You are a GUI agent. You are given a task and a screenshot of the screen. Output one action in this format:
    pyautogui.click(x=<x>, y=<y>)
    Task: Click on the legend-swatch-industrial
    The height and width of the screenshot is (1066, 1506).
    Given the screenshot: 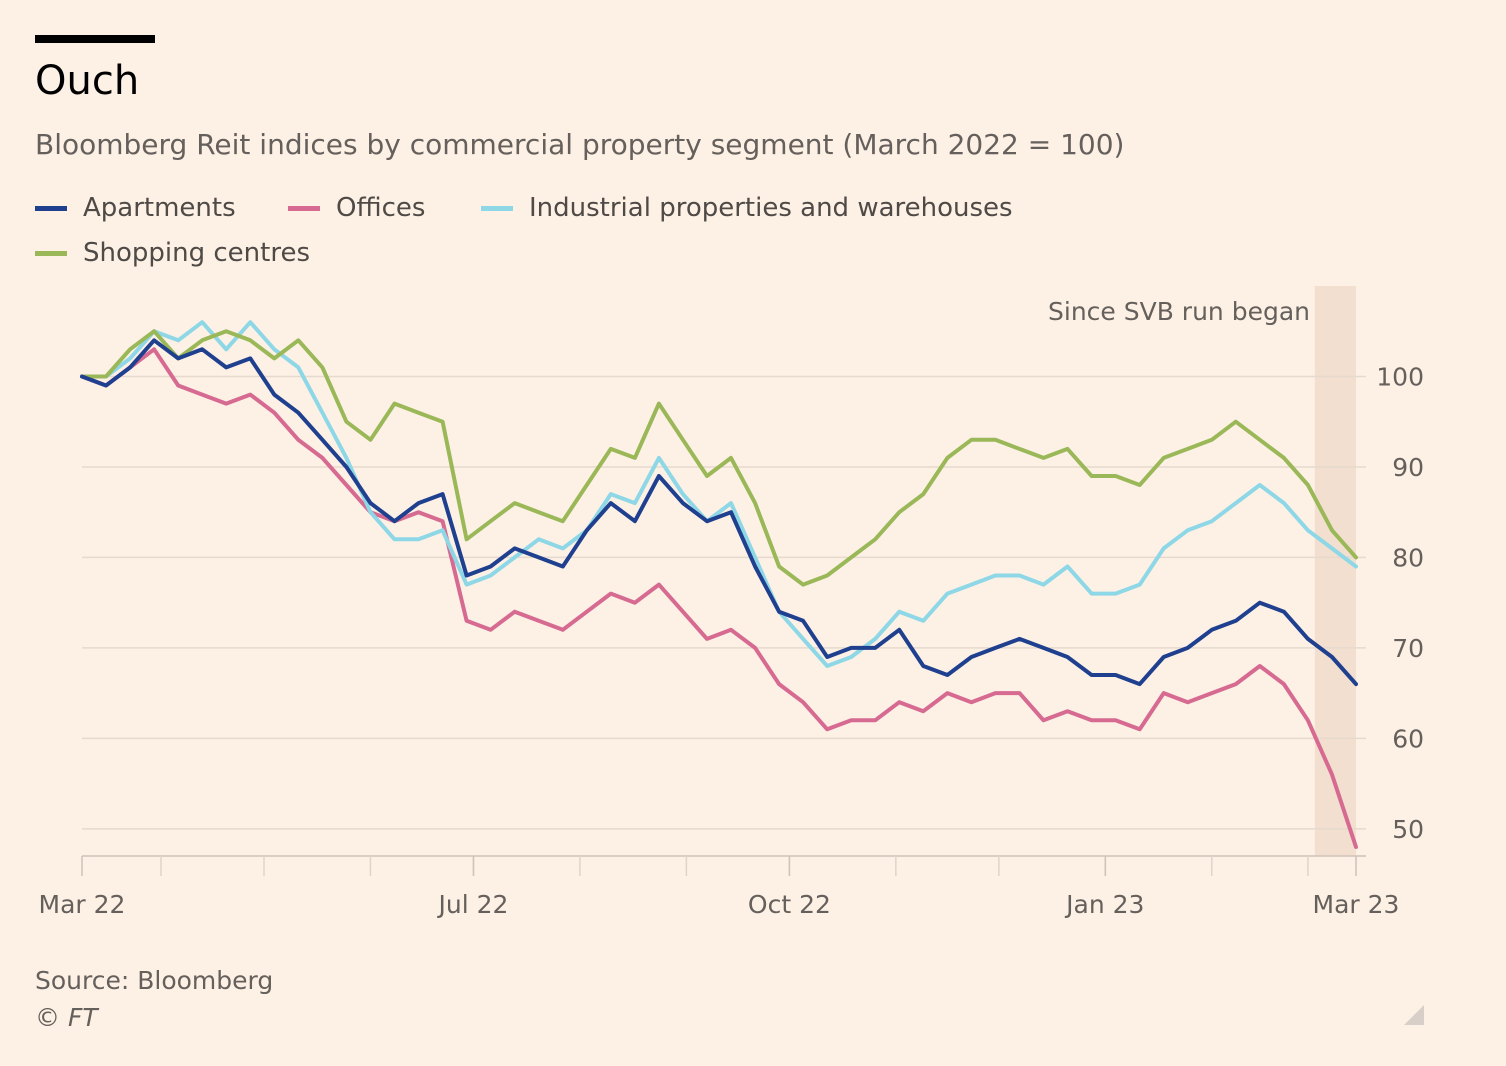 What is the action you would take?
    pyautogui.click(x=497, y=208)
    